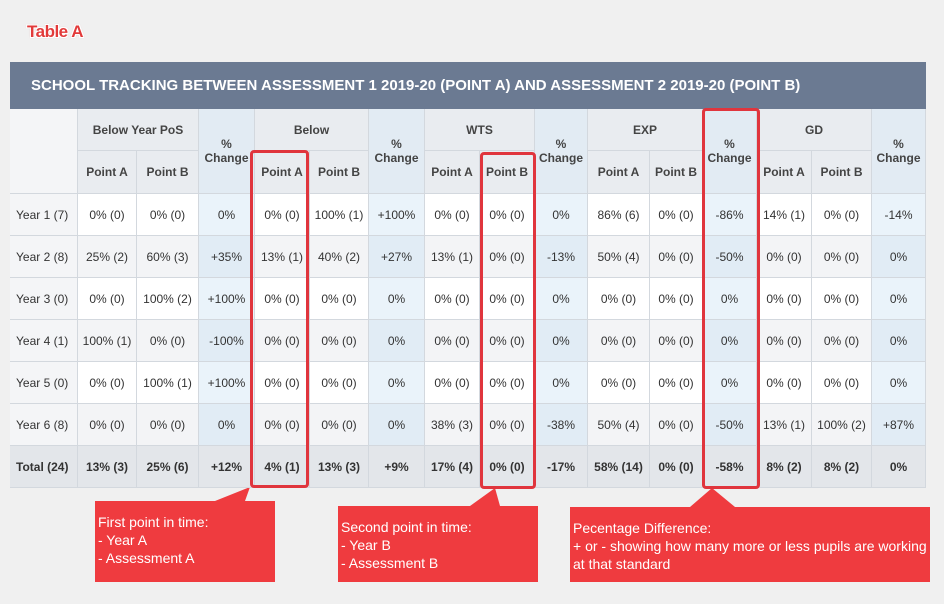  Describe the element at coordinates (899, 425) in the screenshot. I see `data-cell: +87%` at that location.